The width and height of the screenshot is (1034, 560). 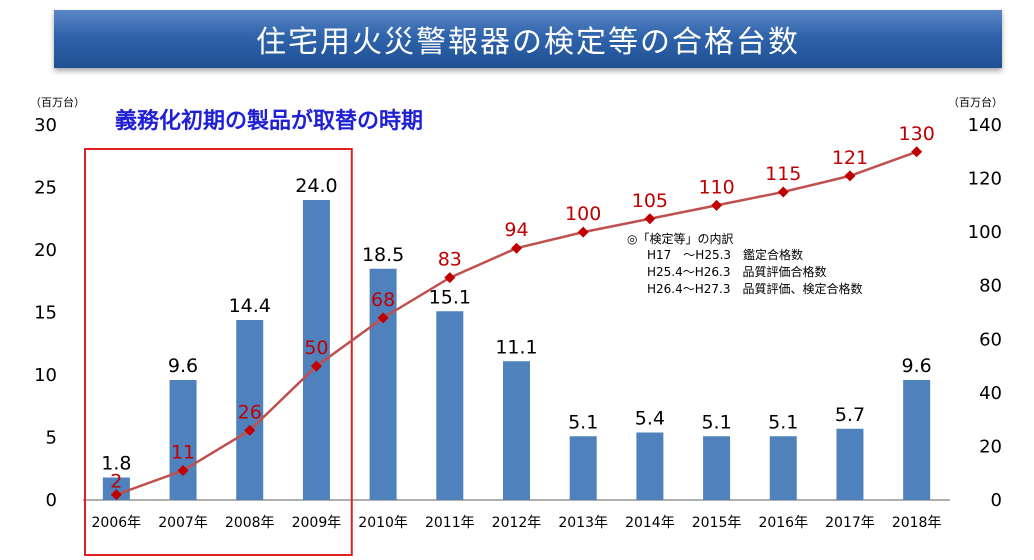 I want to click on right-axis-unit: （百万台）, so click(x=975, y=102).